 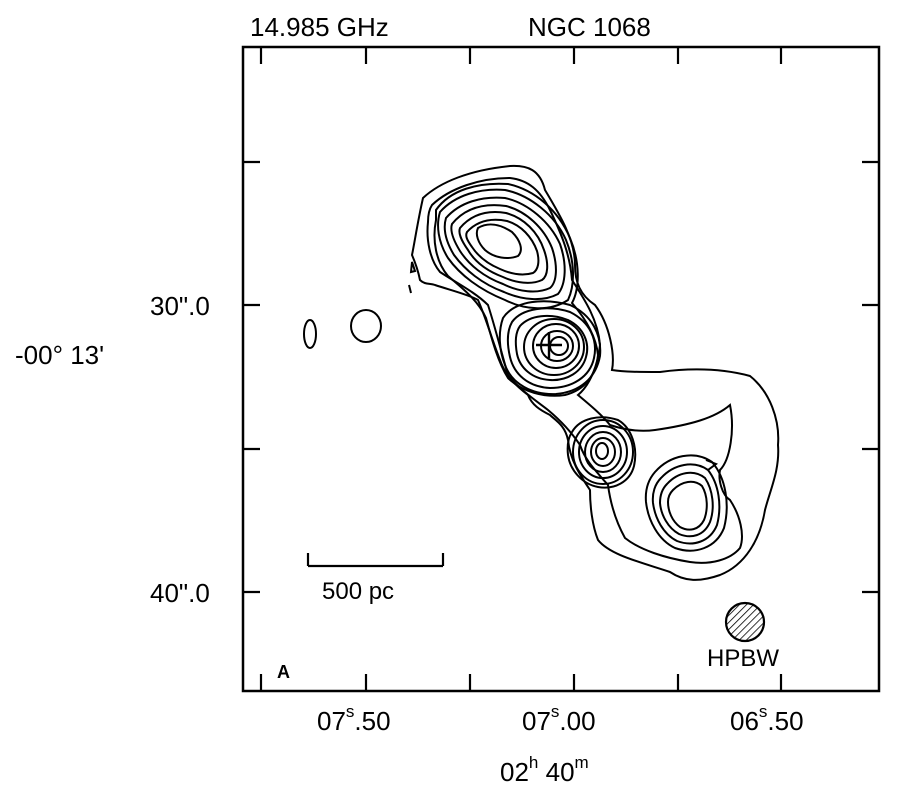 What do you see at coordinates (60, 355) in the screenshot?
I see `declination-prefix: -00° 13'` at bounding box center [60, 355].